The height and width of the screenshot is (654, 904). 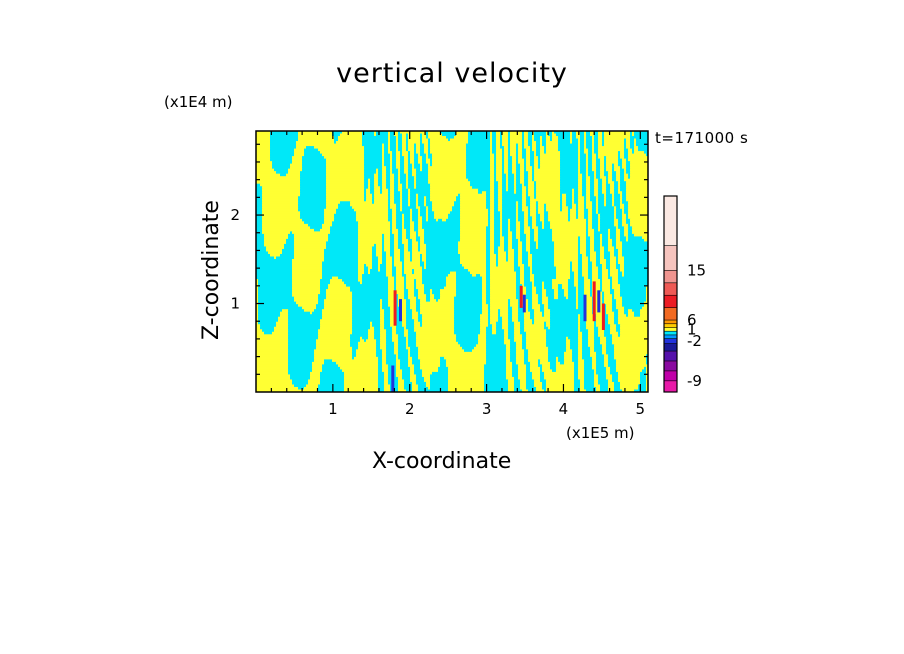 I want to click on field-streak, so click(x=521, y=296).